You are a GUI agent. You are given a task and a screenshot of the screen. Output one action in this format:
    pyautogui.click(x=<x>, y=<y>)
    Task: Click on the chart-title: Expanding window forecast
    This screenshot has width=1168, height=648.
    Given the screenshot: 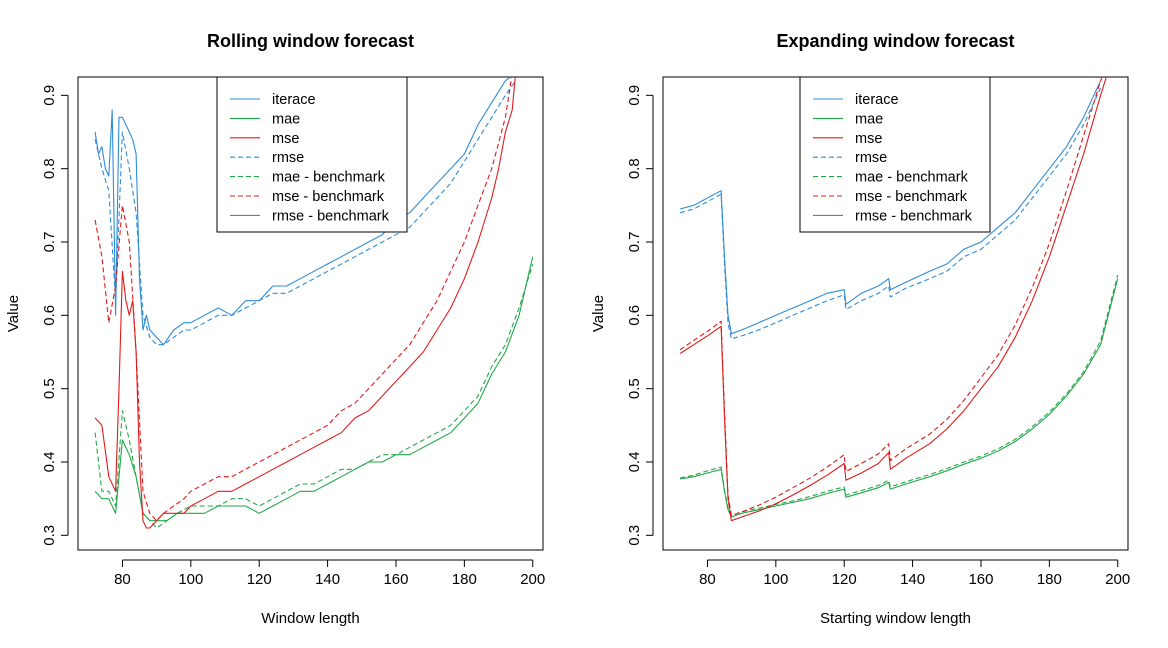 What is the action you would take?
    pyautogui.click(x=895, y=41)
    